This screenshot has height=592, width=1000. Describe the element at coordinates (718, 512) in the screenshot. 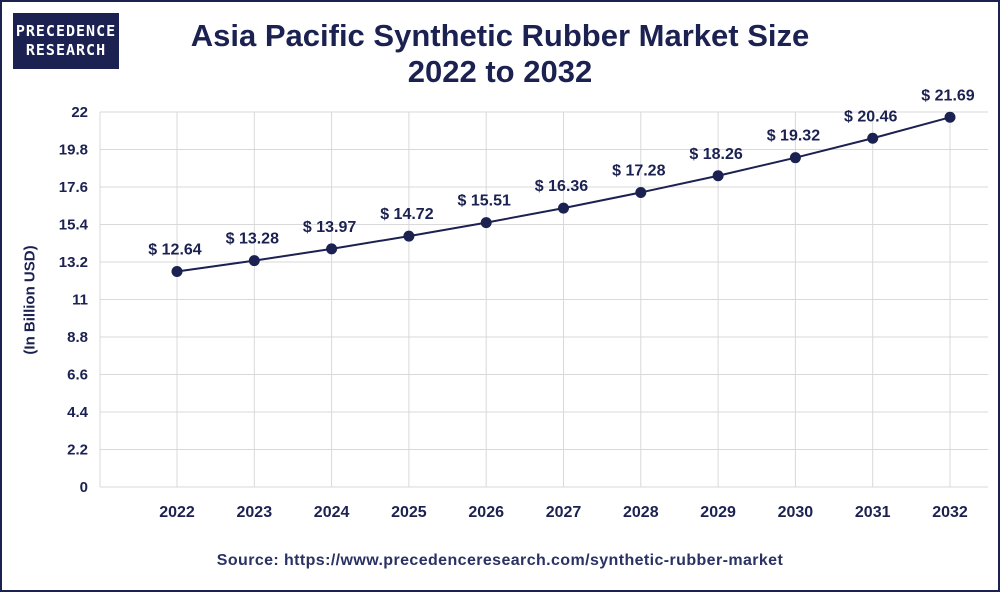

I see `x-tick-label: 2029` at that location.